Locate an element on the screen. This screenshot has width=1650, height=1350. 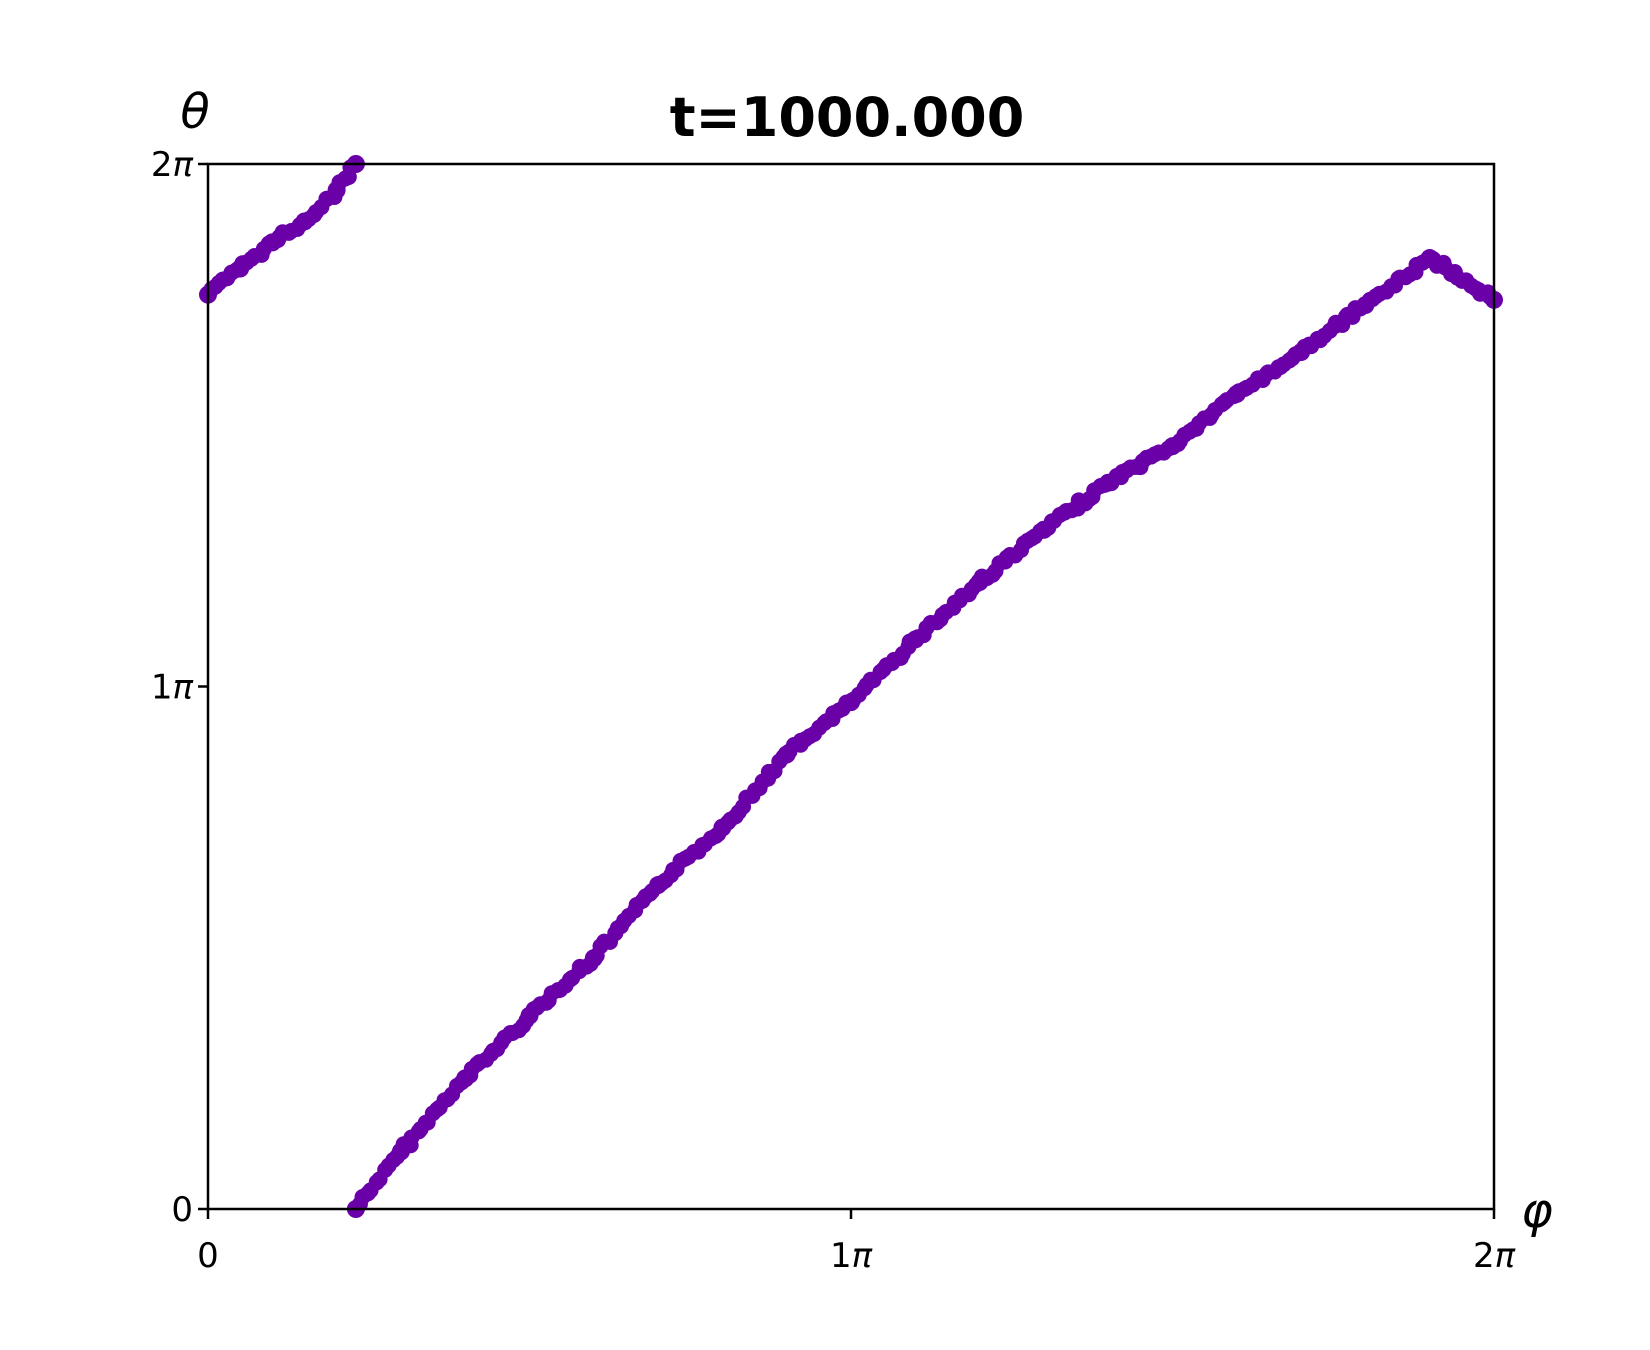
y-tick-label: 2π is located at coordinates (172, 165).